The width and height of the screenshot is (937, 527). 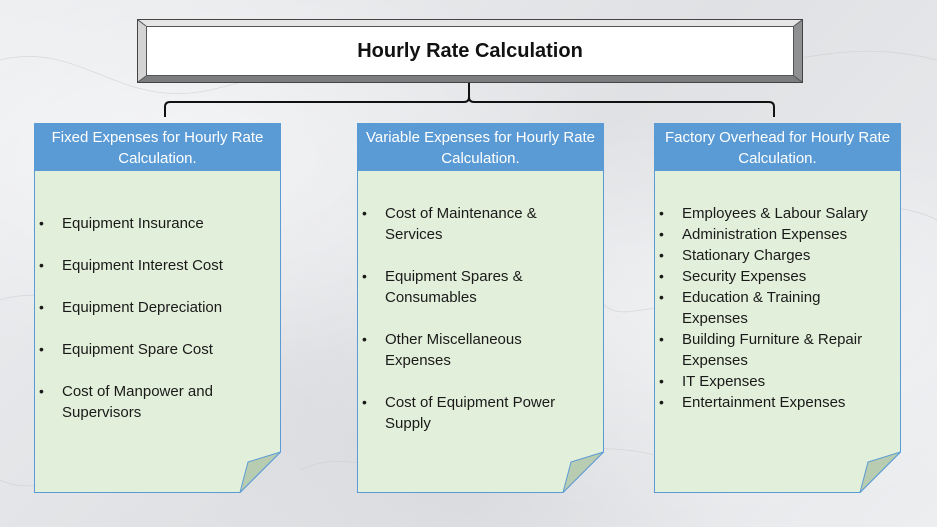 What do you see at coordinates (157, 223) in the screenshot?
I see `list-item: Equipment Insurance` at bounding box center [157, 223].